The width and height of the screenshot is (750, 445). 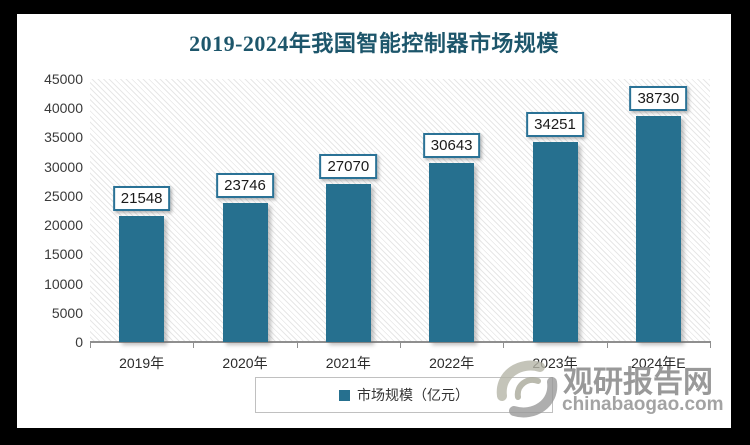 What do you see at coordinates (142, 363) in the screenshot?
I see `x-axis-label: 2019年` at bounding box center [142, 363].